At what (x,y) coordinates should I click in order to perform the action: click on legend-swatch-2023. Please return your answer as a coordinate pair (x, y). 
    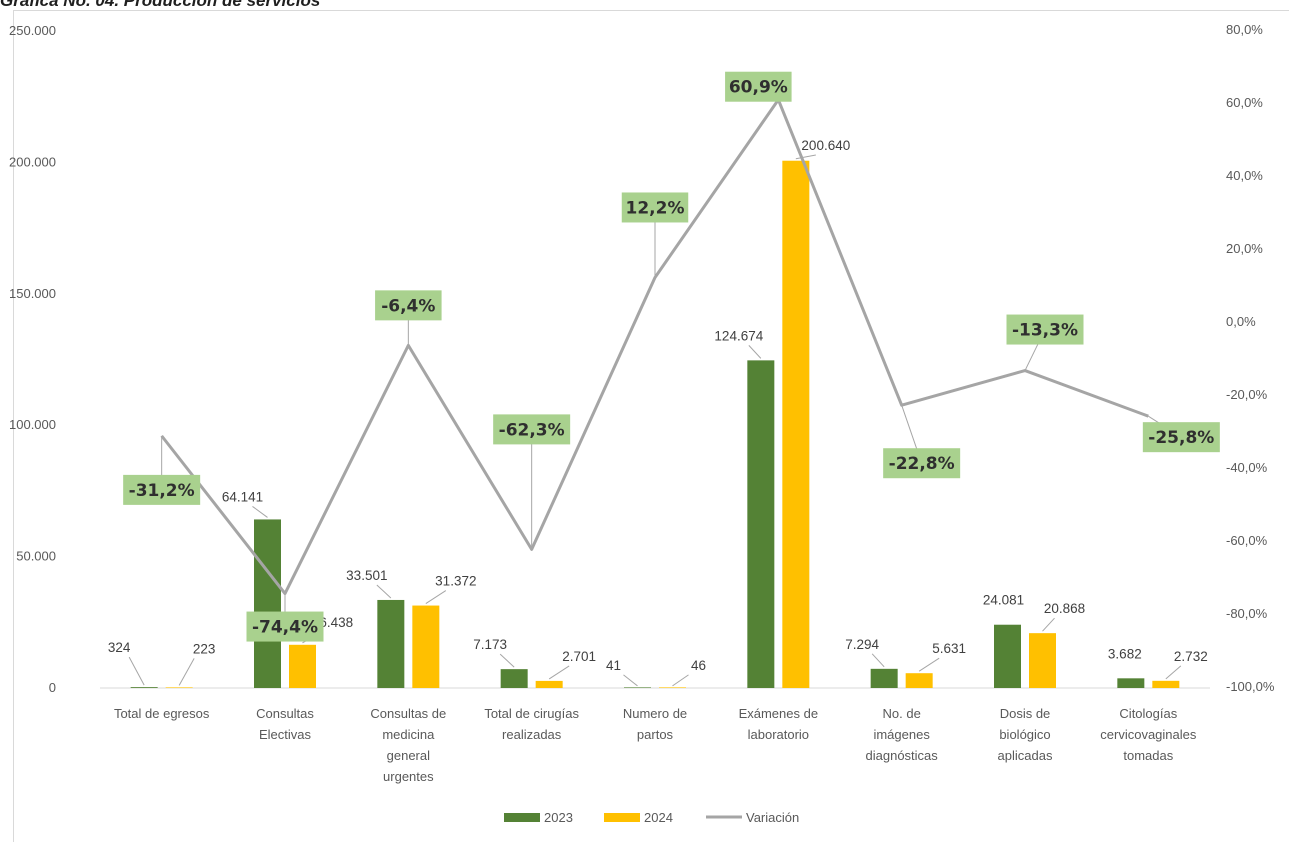
    Looking at the image, I should click on (522, 817).